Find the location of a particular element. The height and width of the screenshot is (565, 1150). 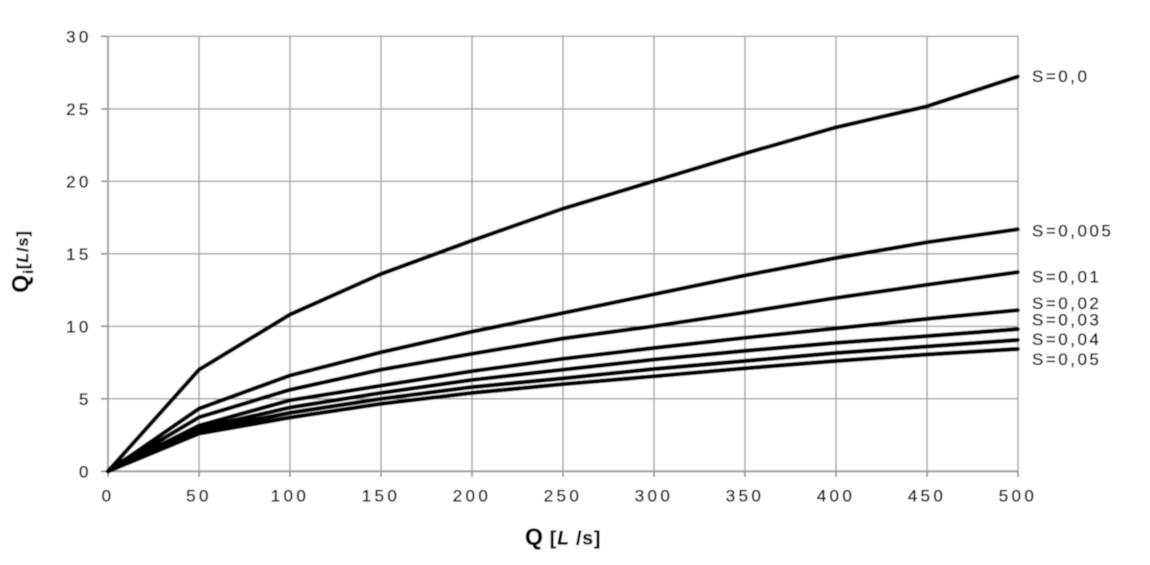

svg-text: S=0,03 is located at coordinates (1066, 320).